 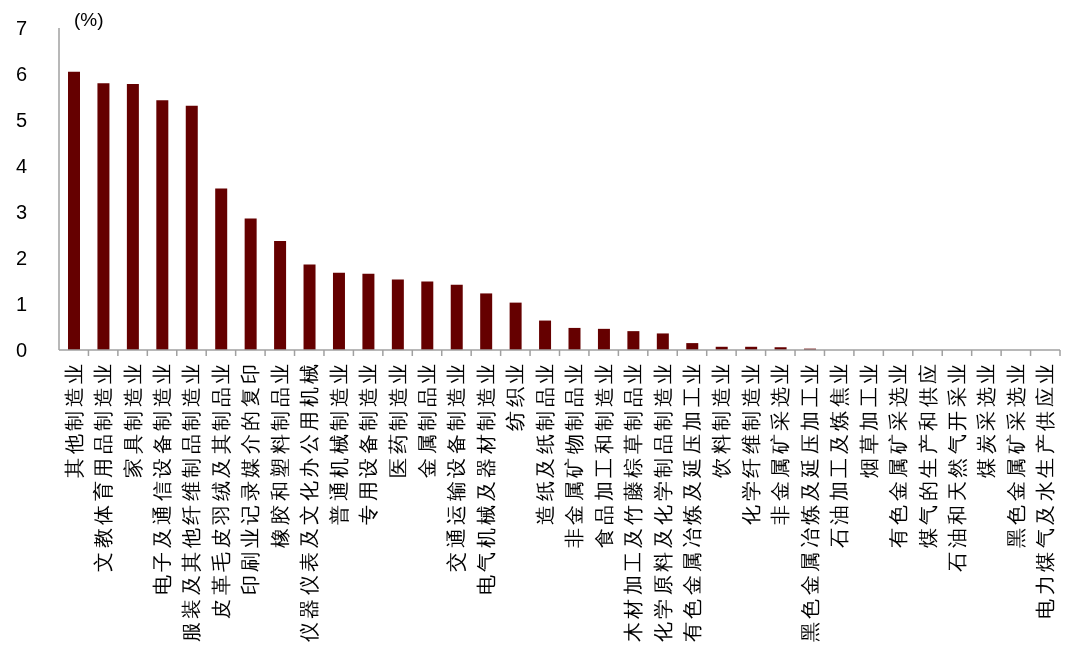 What do you see at coordinates (956, 466) in the screenshot?
I see `x-tick-label: 石油和天然气开采业` at bounding box center [956, 466].